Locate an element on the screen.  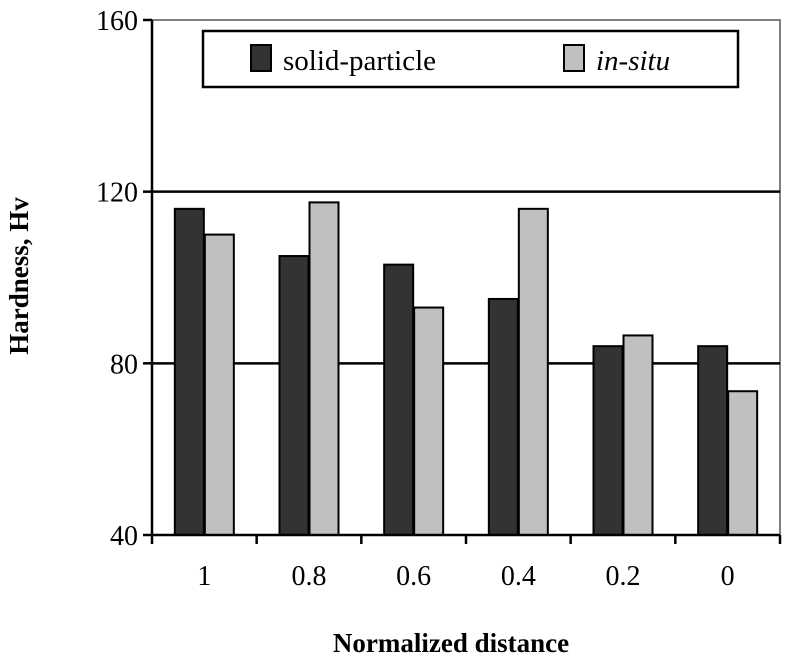
legend-box is located at coordinates (470, 59).